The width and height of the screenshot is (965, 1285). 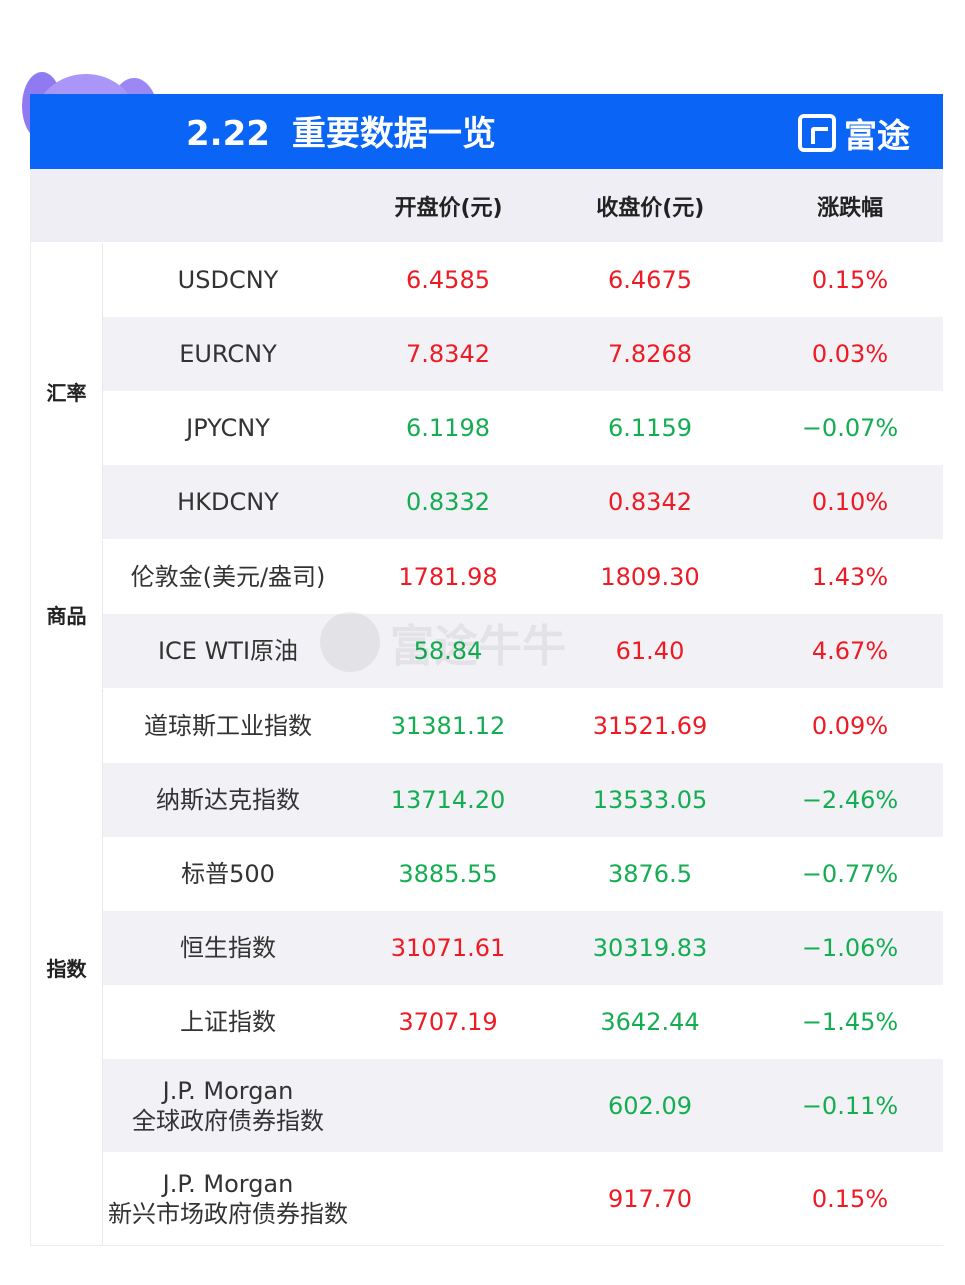 I want to click on header-open: 开盘价(元), so click(x=448, y=208).